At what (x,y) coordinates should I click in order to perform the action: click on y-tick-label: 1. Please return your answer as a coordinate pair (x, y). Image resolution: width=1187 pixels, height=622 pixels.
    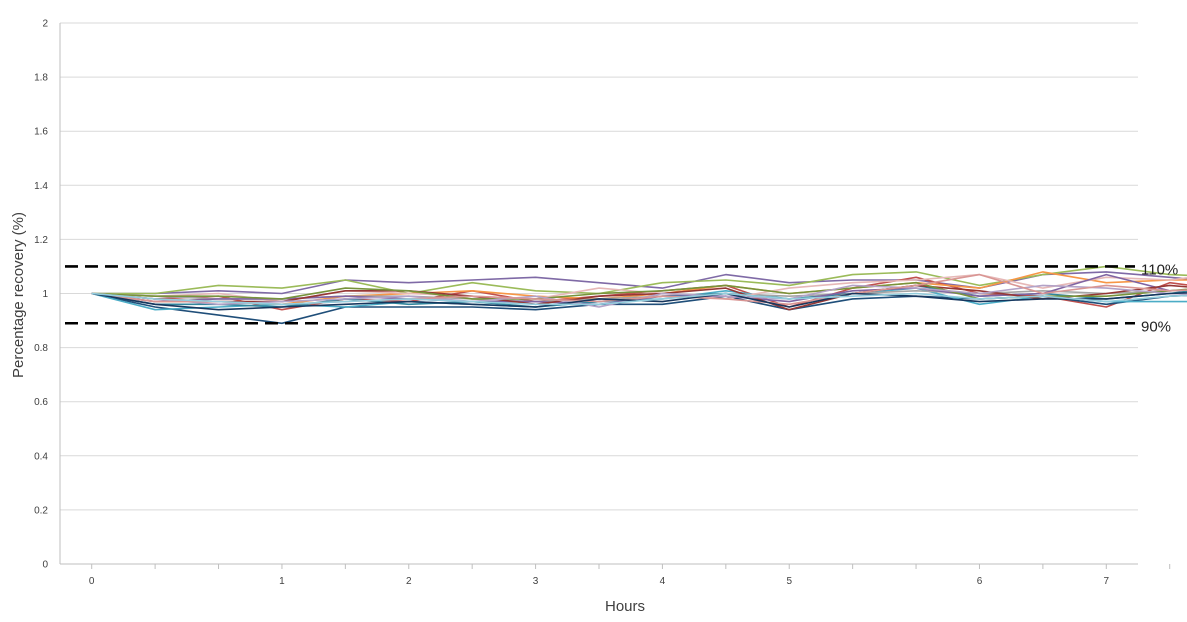
    Looking at the image, I should click on (45, 294).